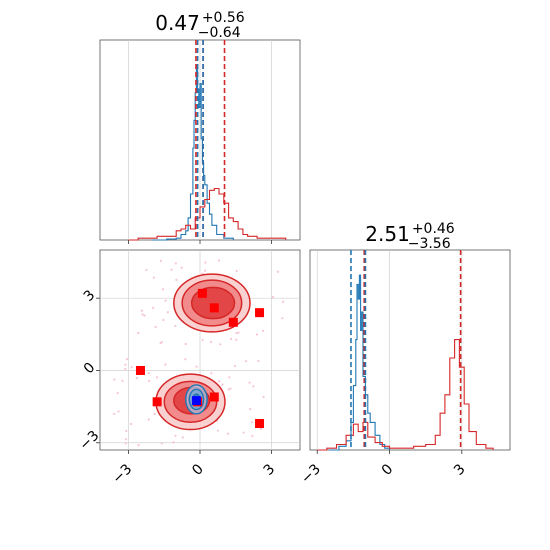 Image resolution: width=550 pixels, height=550 pixels. What do you see at coordinates (90, 369) in the screenshot?
I see `bl-y-tick-label-1: 0` at bounding box center [90, 369].